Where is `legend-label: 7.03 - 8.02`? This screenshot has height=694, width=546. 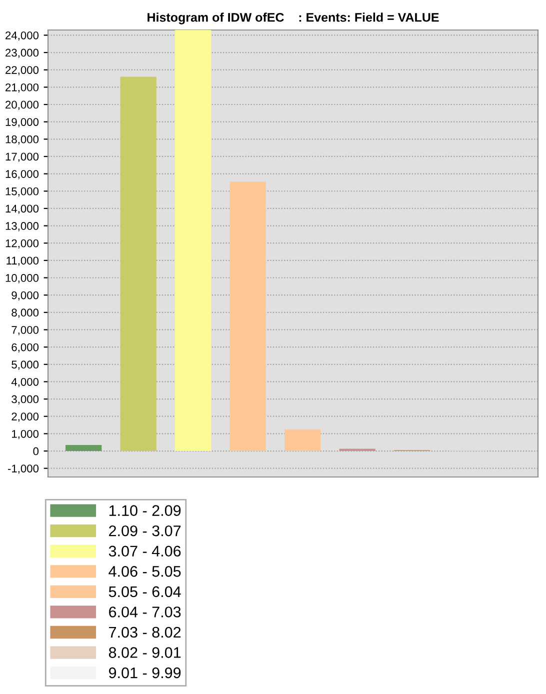
legend-label: 7.03 - 8.02 is located at coordinates (145, 632).